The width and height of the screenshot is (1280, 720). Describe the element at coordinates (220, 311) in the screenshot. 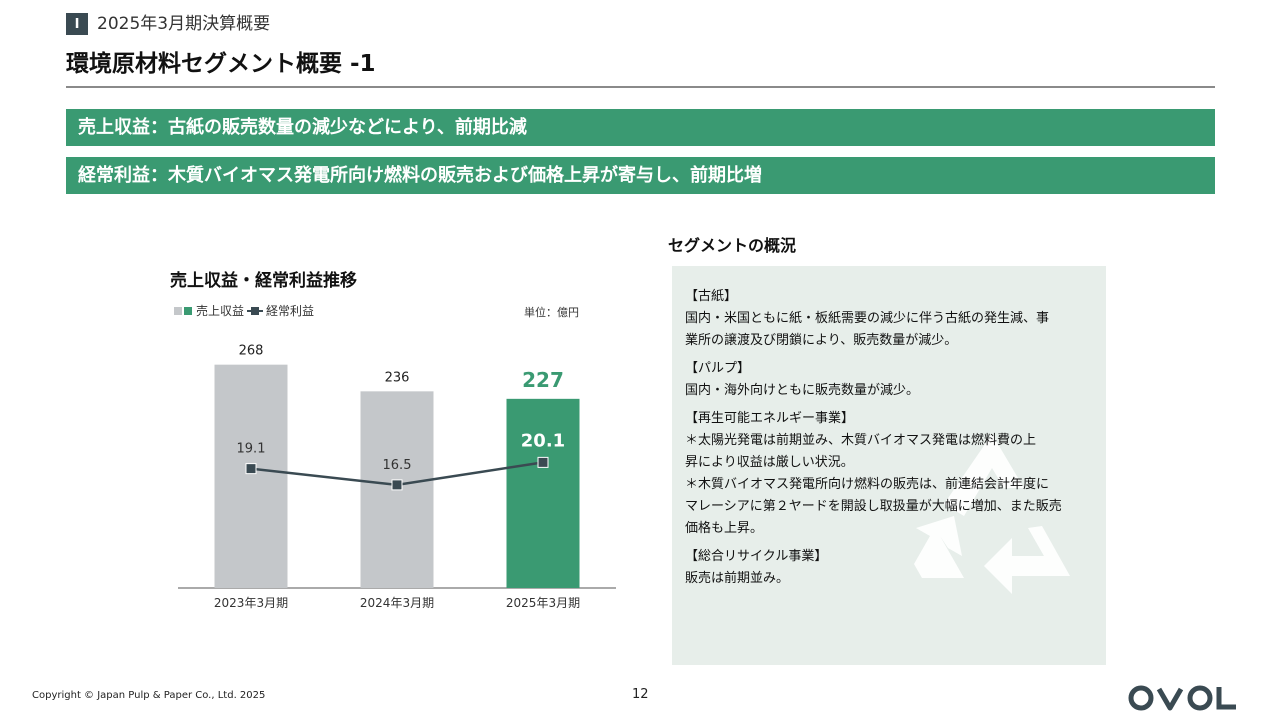

I see `legend-label-revenue: 売上収益` at that location.